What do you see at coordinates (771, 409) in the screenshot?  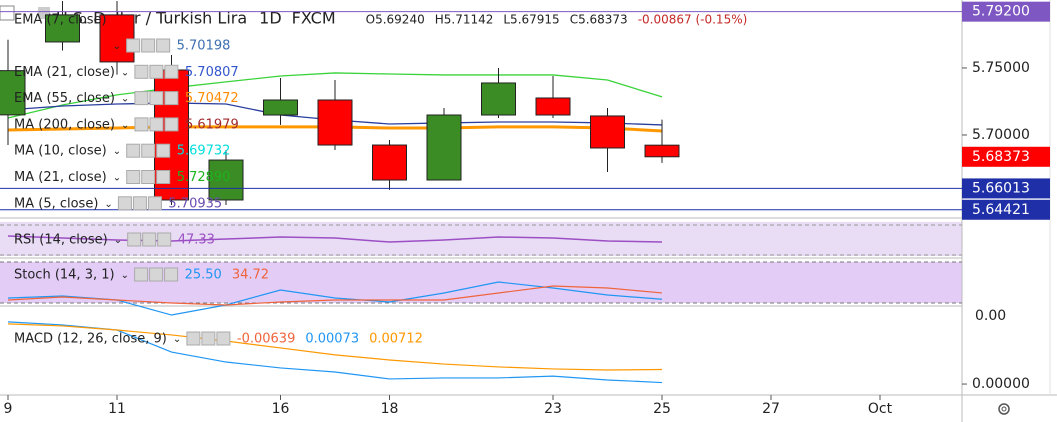 I see `x-tick-label: 27` at bounding box center [771, 409].